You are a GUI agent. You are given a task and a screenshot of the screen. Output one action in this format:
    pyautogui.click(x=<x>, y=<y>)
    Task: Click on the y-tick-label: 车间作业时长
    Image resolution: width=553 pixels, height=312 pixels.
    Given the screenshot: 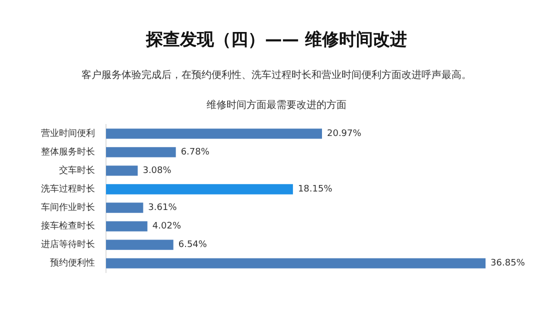 What is the action you would take?
    pyautogui.click(x=68, y=208)
    